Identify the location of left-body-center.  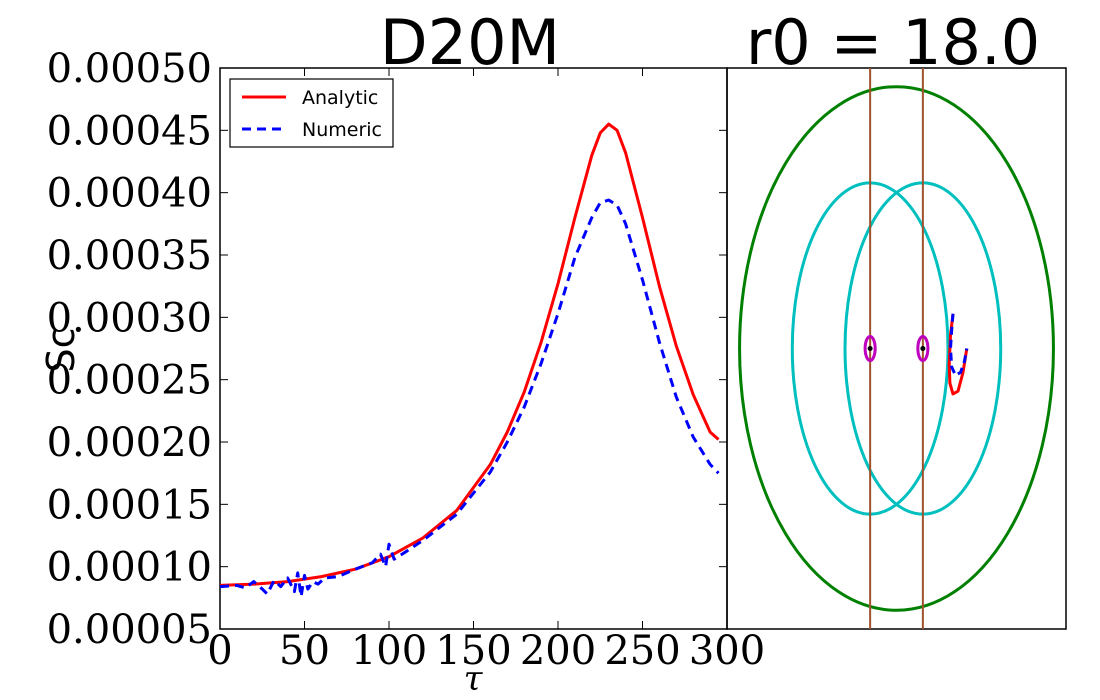
(870, 348).